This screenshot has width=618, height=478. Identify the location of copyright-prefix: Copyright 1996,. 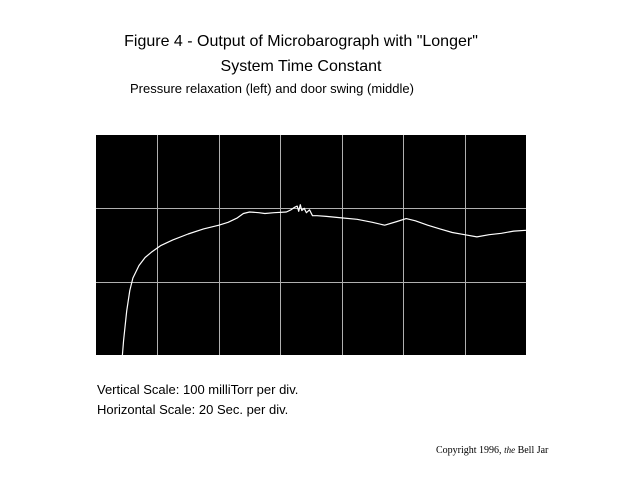
(469, 450).